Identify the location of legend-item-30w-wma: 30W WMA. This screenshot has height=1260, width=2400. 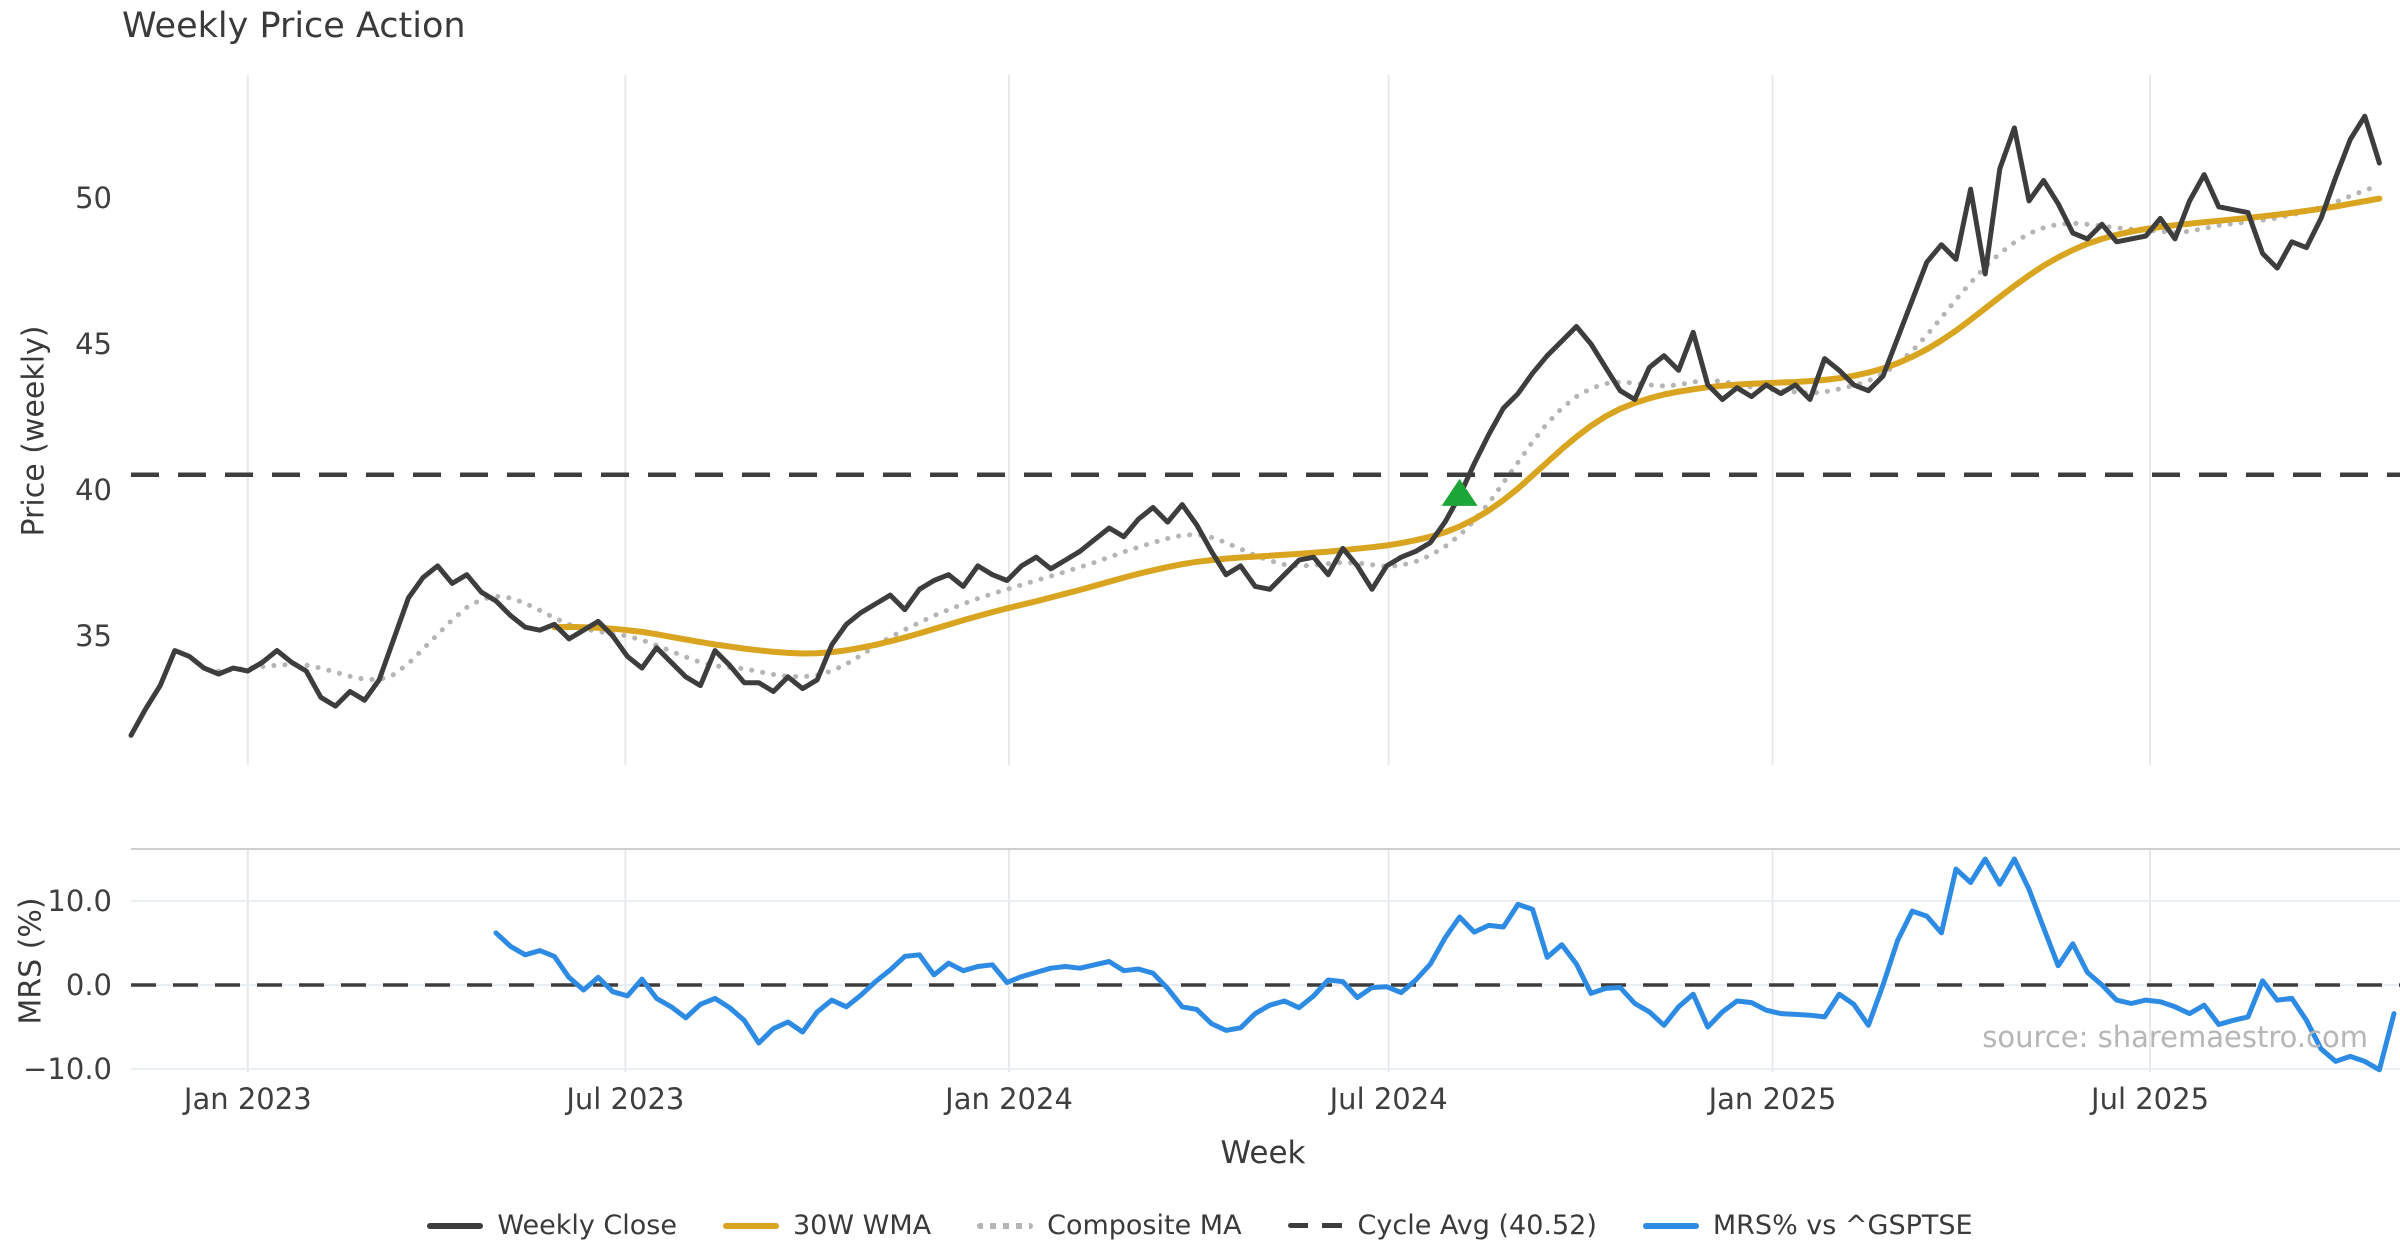
(827, 1225).